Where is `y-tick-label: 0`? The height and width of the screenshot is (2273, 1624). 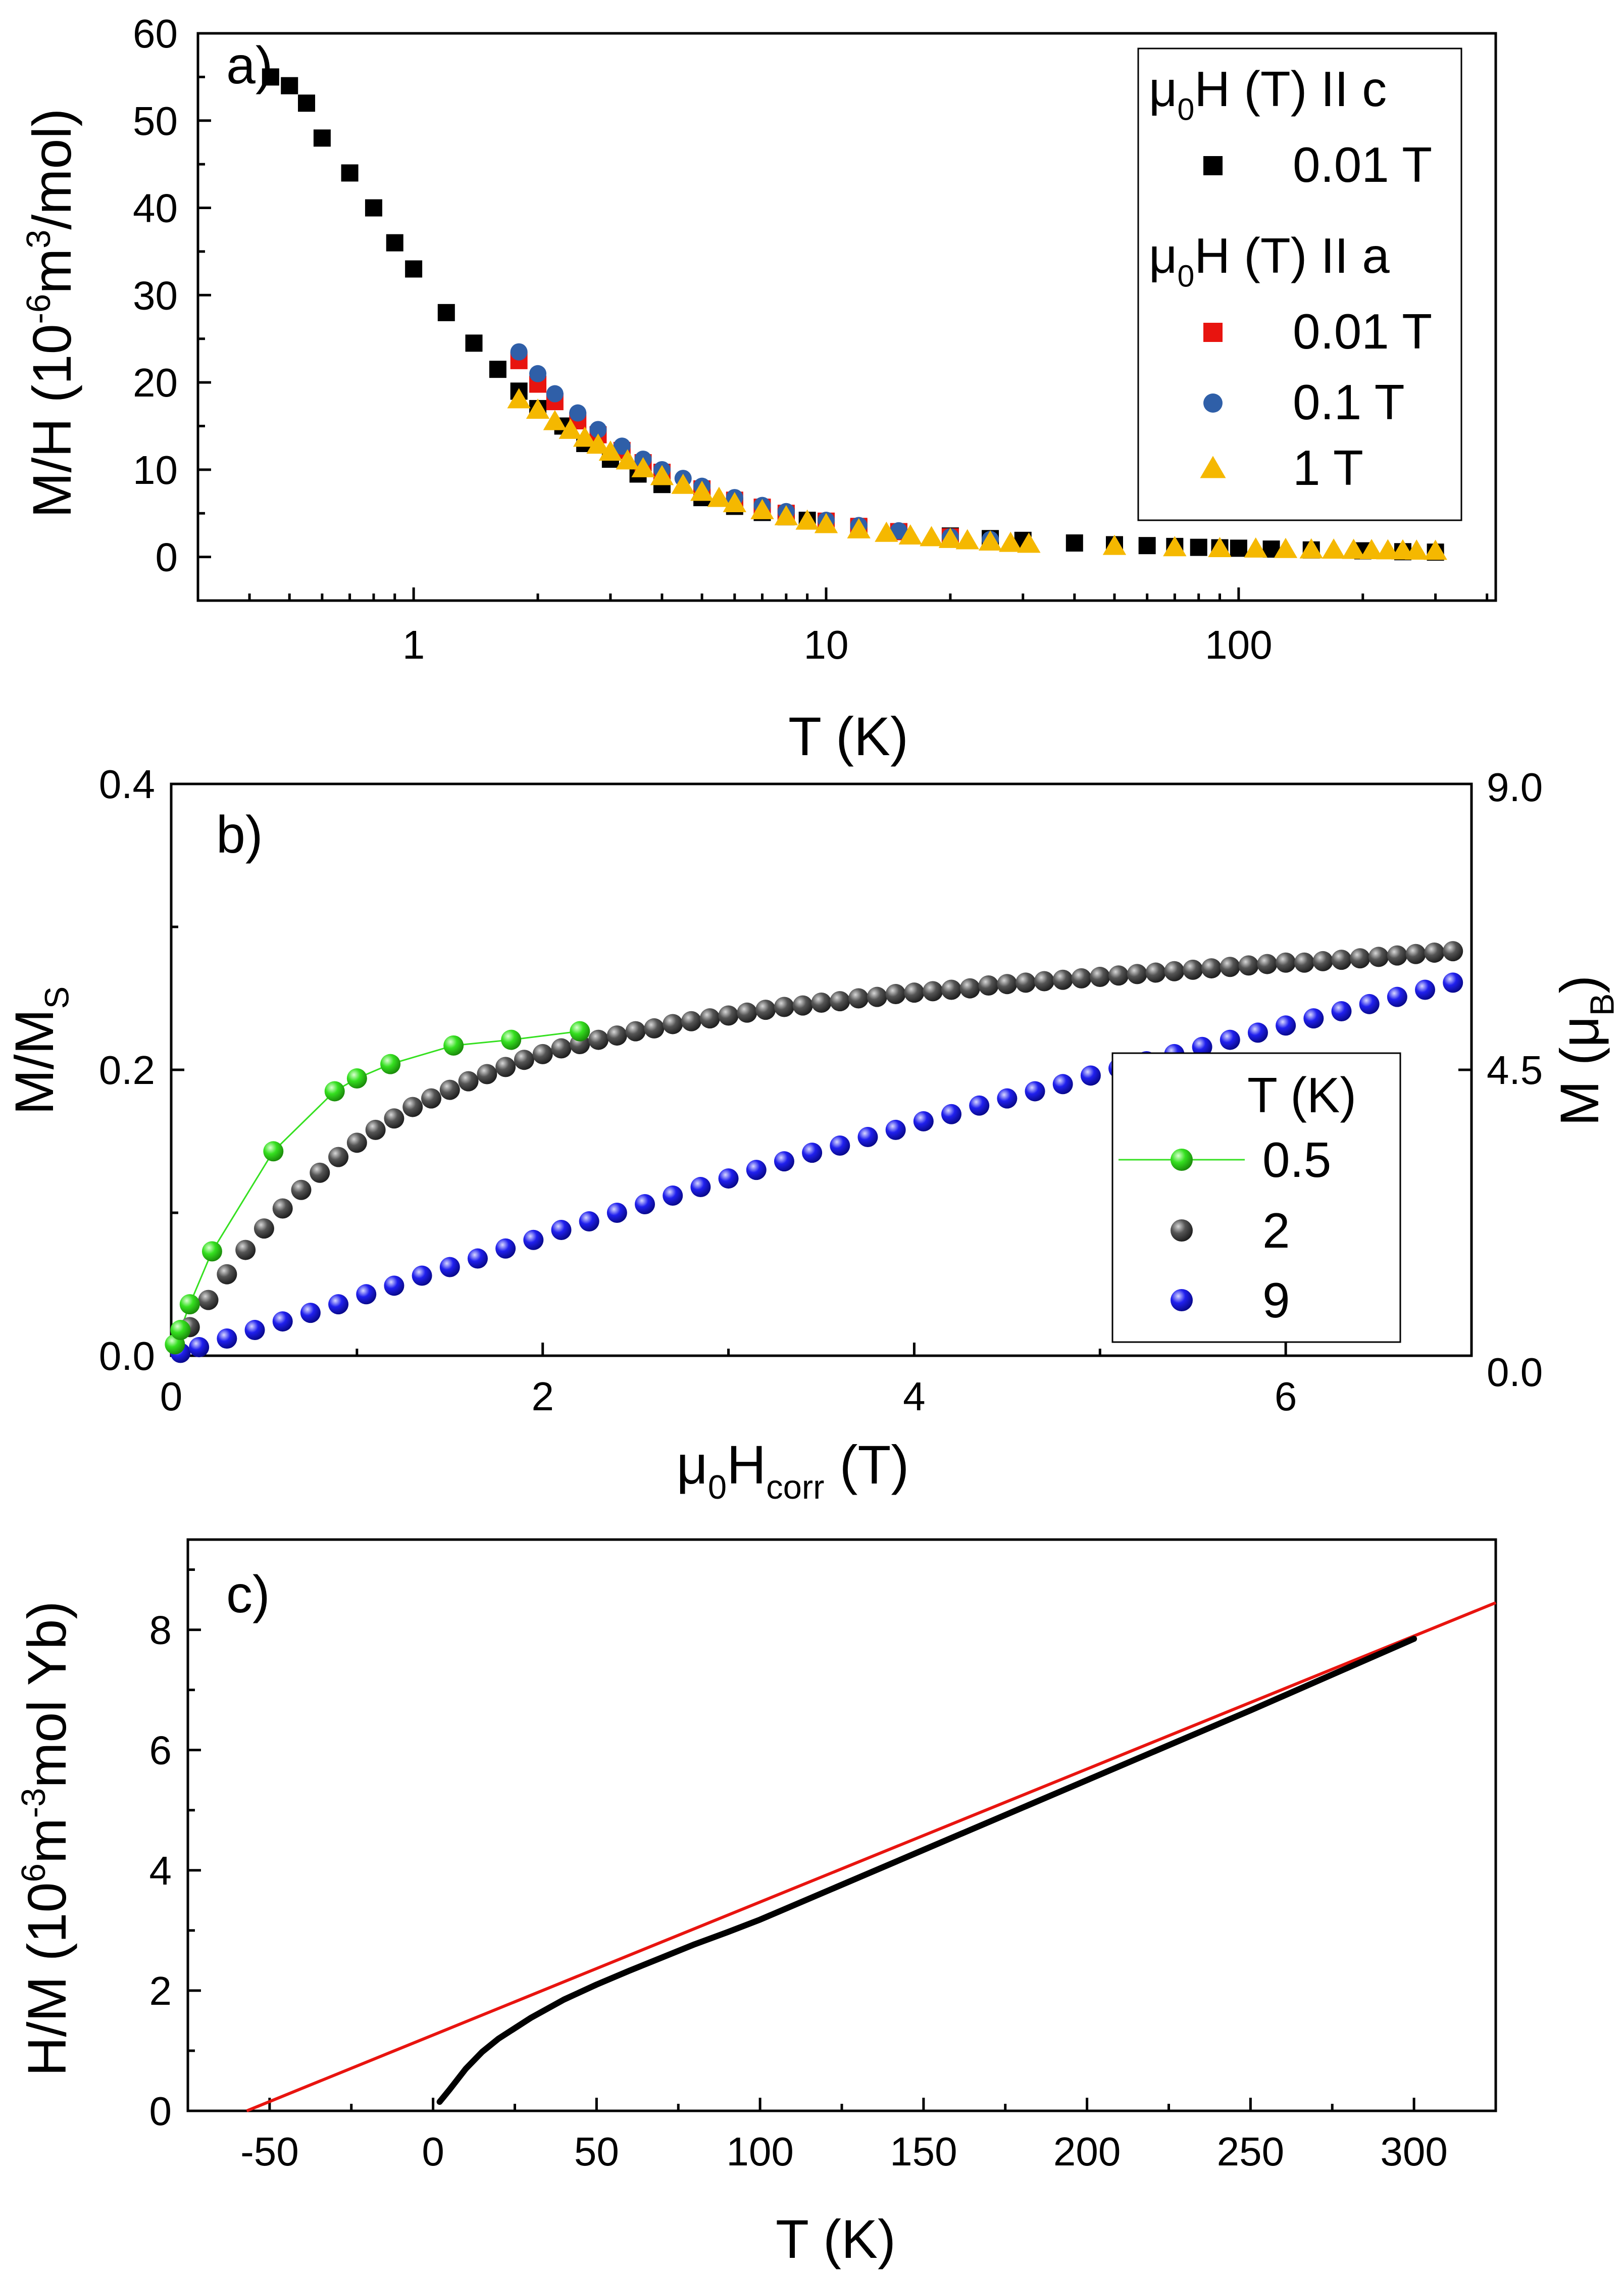
y-tick-label: 0 is located at coordinates (160, 2111).